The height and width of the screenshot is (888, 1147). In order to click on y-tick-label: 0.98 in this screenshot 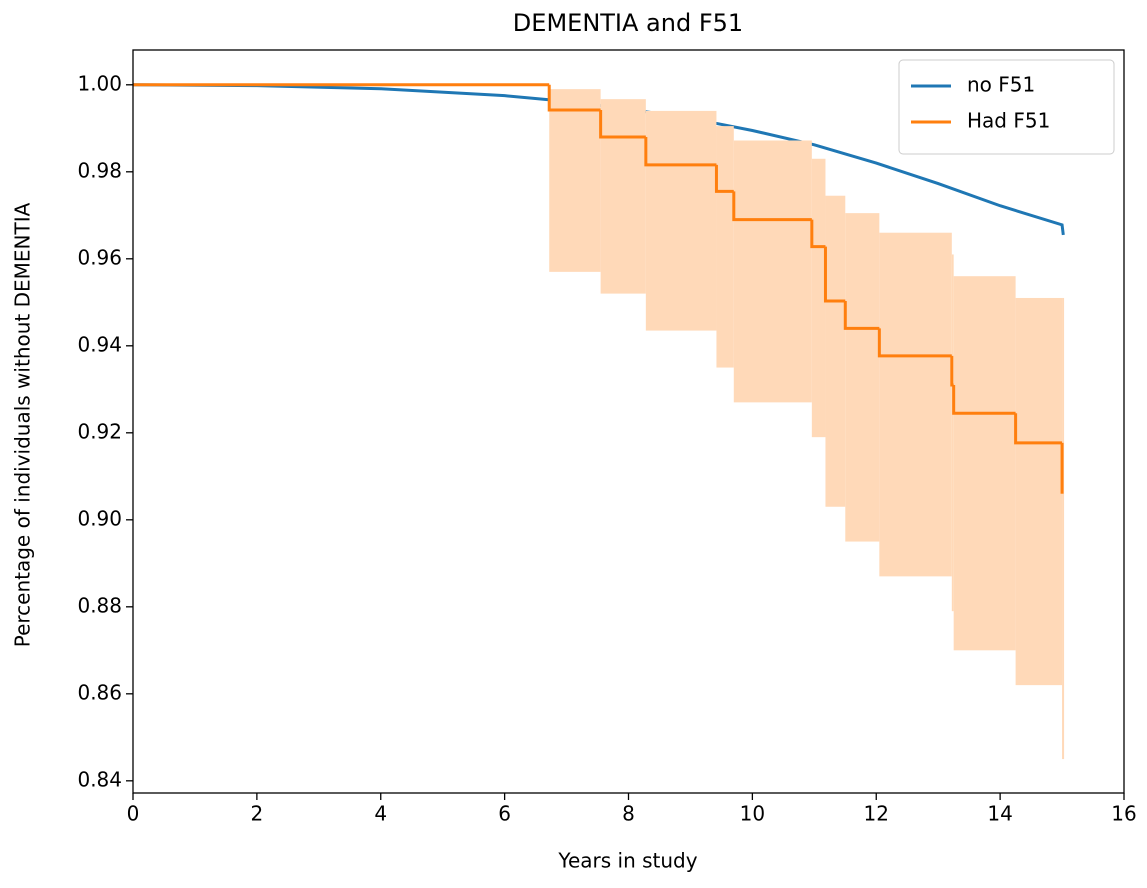, I will do `click(99, 170)`.